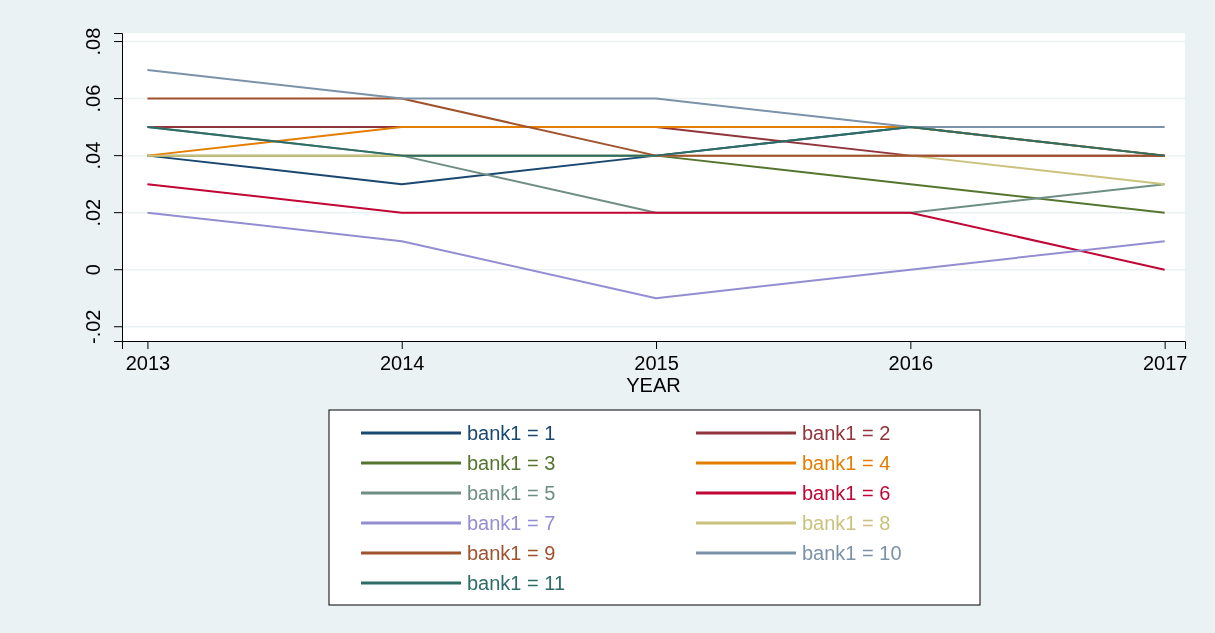  I want to click on legend-label: bank1 = 5, so click(511, 493).